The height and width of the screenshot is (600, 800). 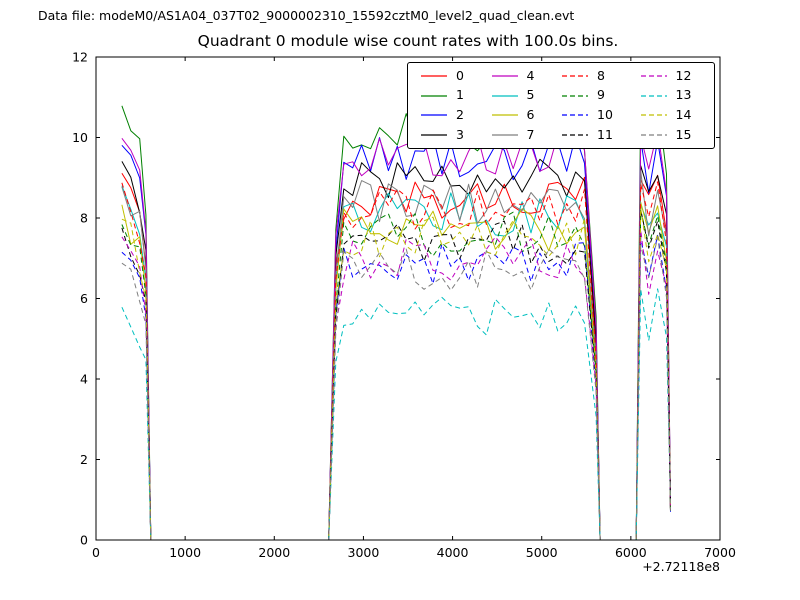 I want to click on x-tick-label-5: 5000, so click(x=542, y=552).